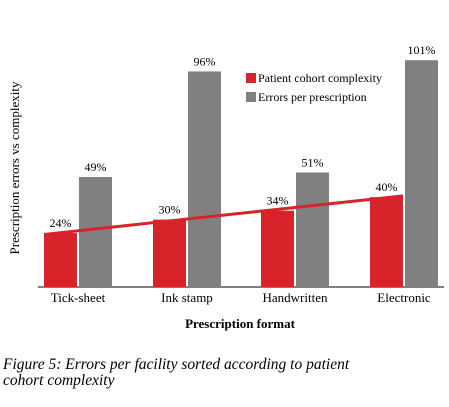 This screenshot has height=407, width=449. Describe the element at coordinates (96, 167) in the screenshot. I see `errors-data-label-1: 49%` at that location.